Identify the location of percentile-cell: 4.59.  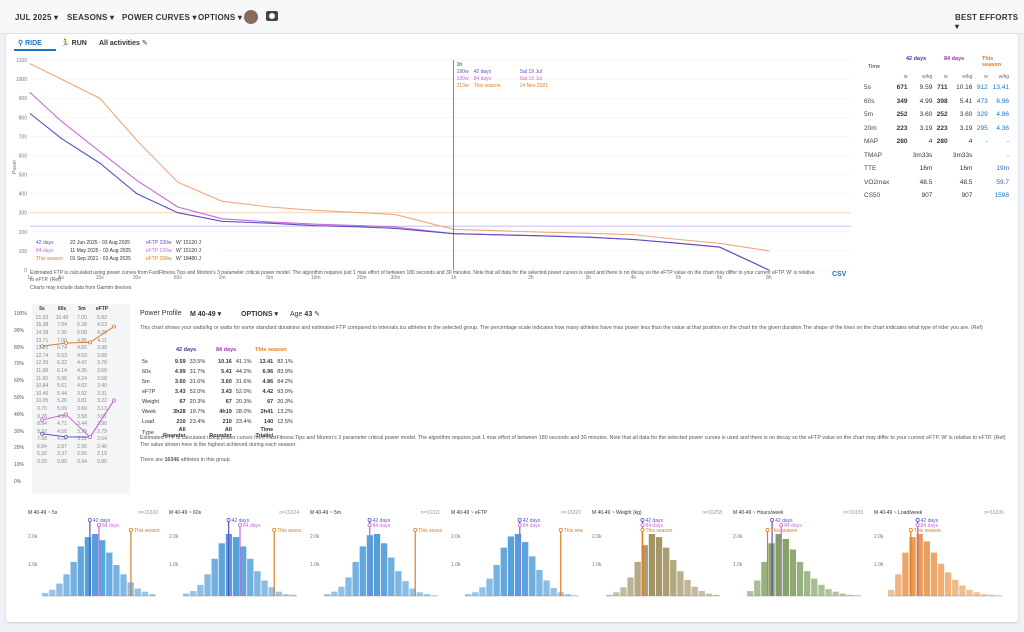
(82, 355).